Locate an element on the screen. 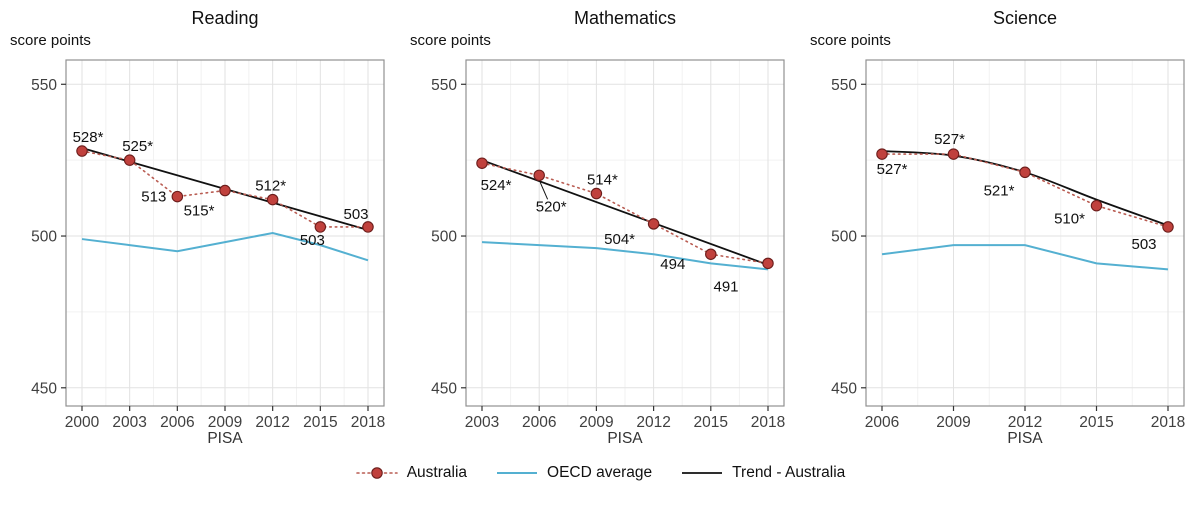 The height and width of the screenshot is (532, 1200). svg-text: 513 is located at coordinates (153, 197).